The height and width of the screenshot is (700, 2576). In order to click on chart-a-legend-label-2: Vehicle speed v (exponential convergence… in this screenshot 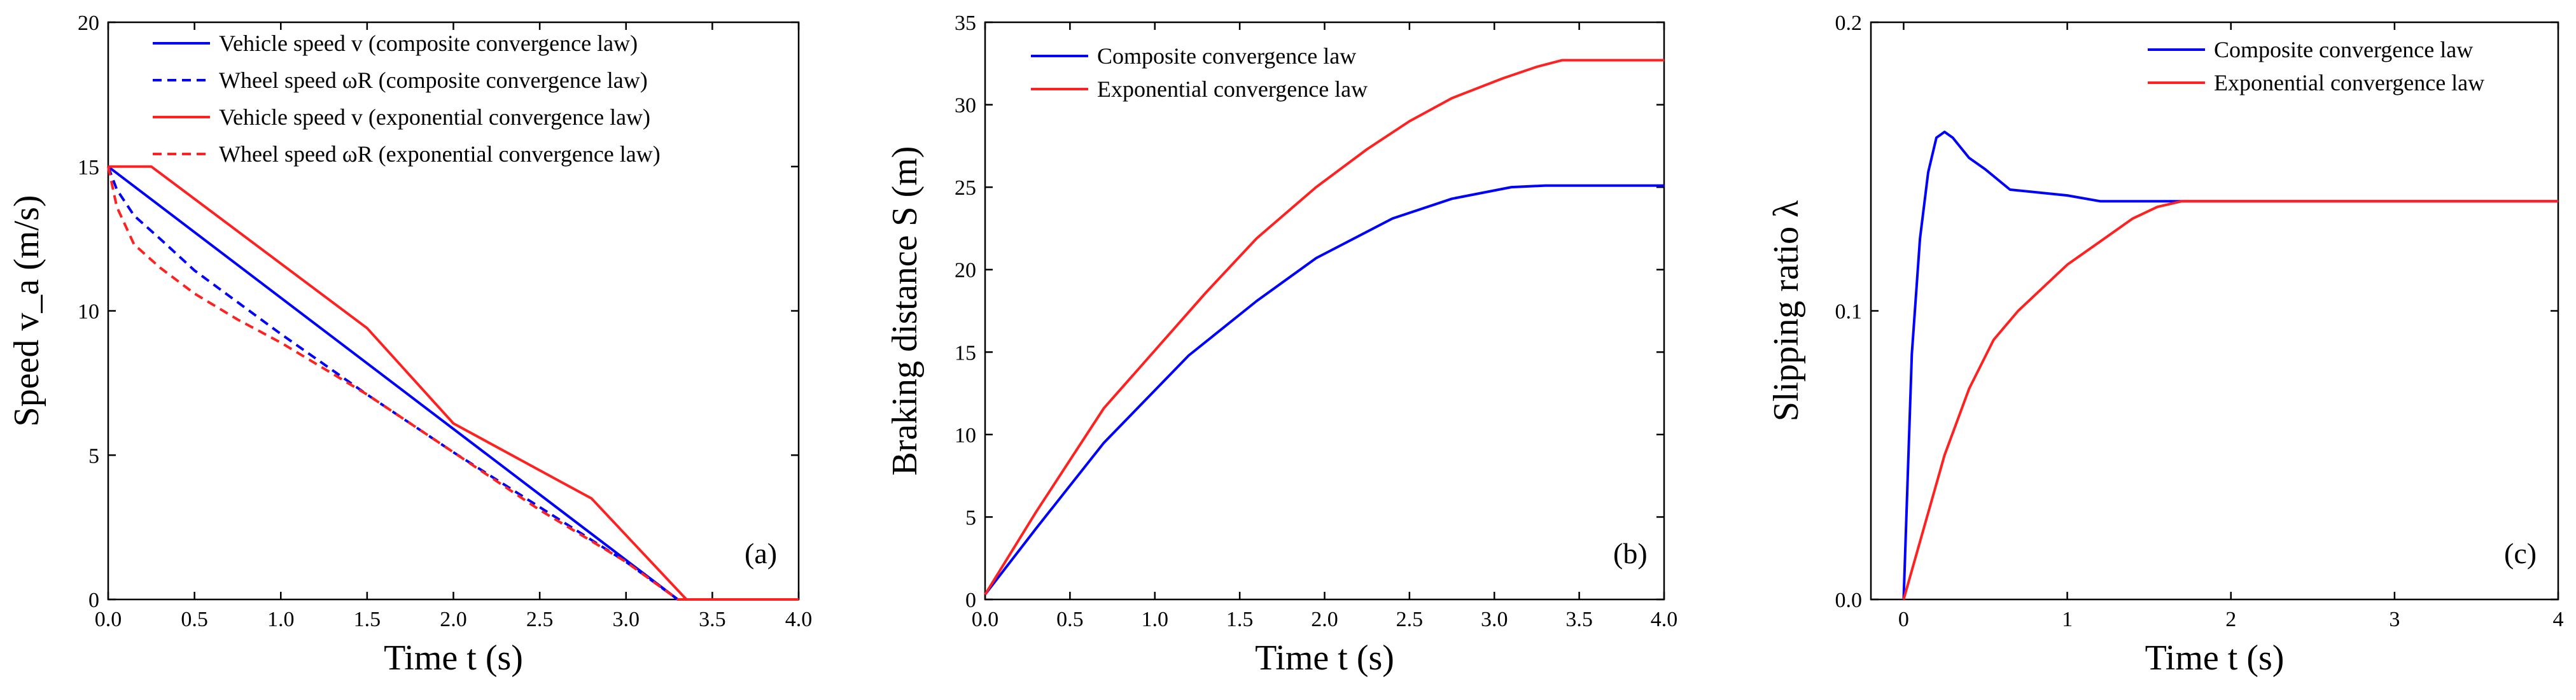, I will do `click(434, 117)`.